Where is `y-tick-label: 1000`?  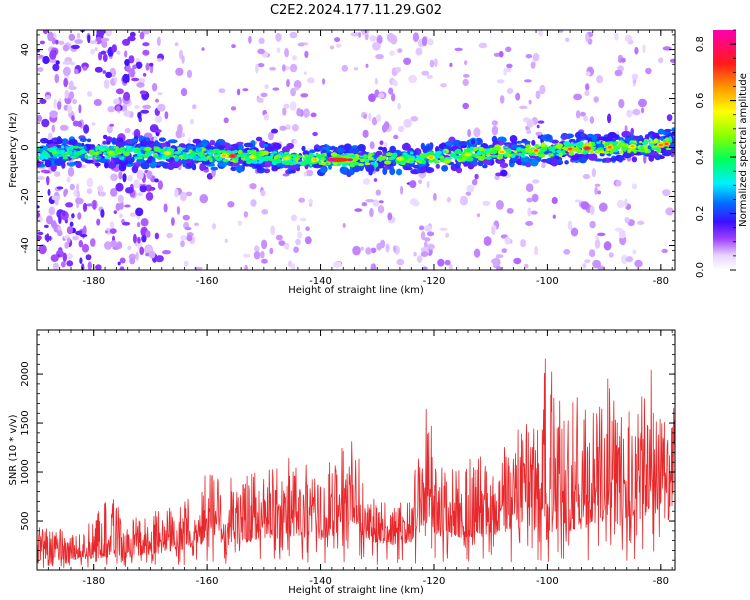 y-tick-label: 1000 is located at coordinates (25, 471).